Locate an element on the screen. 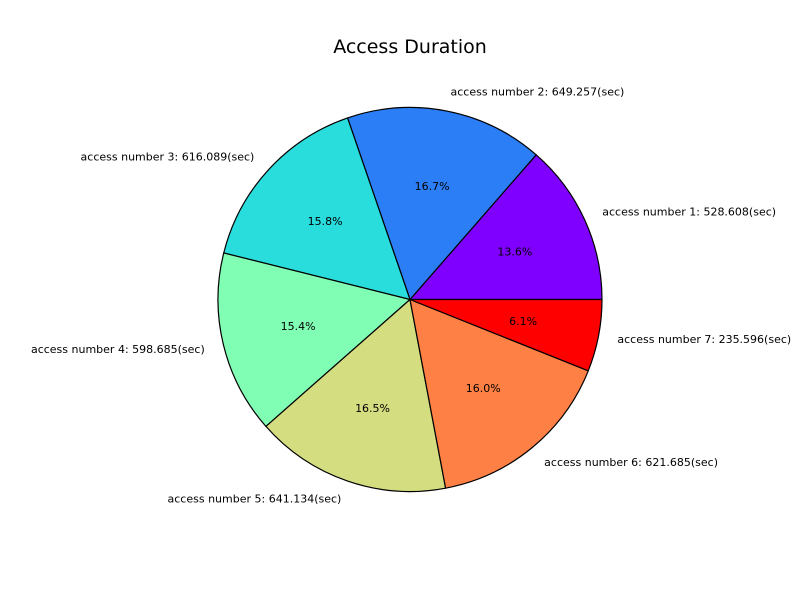 This screenshot has width=800, height=600. percent-label-4: 15.4% is located at coordinates (298, 326).